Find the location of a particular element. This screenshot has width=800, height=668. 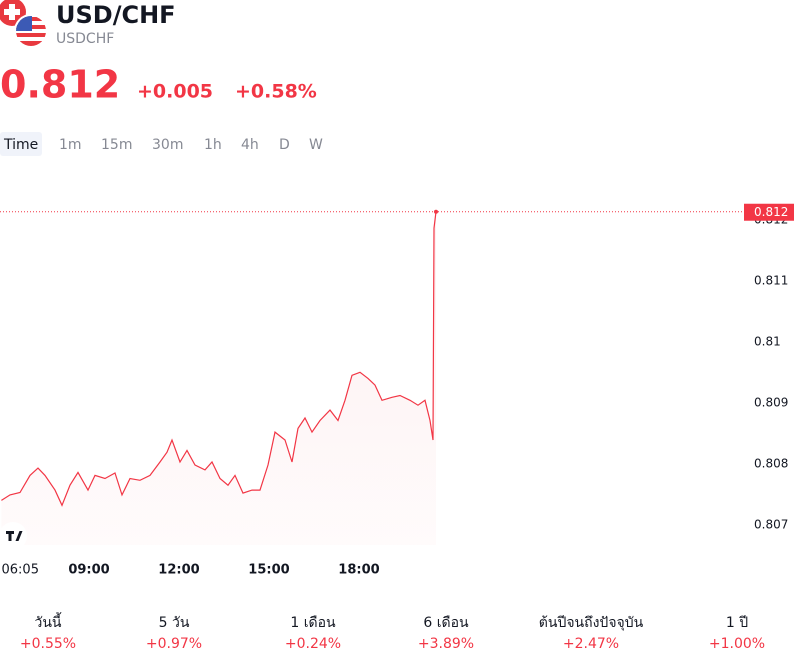

period-label: 6 เดือน is located at coordinates (446, 623).